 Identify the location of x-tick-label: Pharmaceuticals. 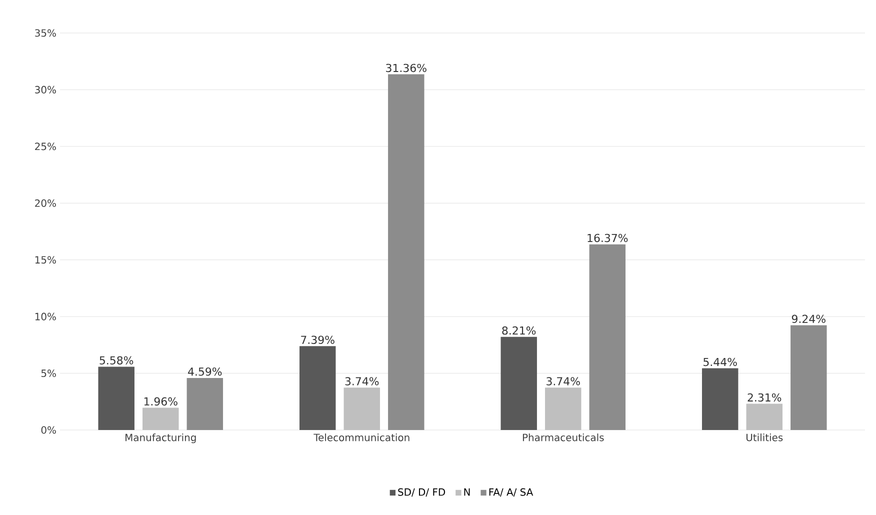
(563, 438).